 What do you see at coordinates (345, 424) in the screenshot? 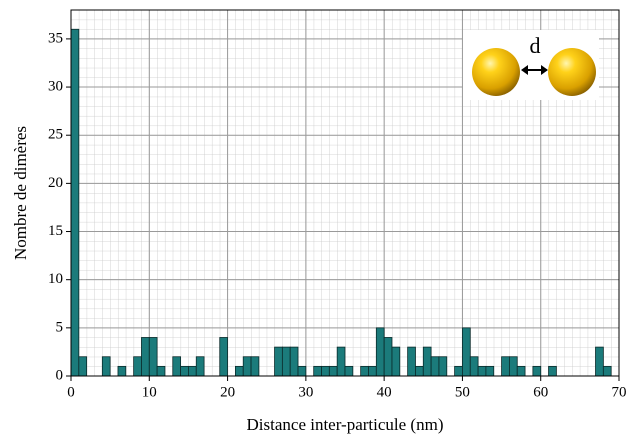
I see `x-axis-label: Distance inter-particule (nm)` at bounding box center [345, 424].